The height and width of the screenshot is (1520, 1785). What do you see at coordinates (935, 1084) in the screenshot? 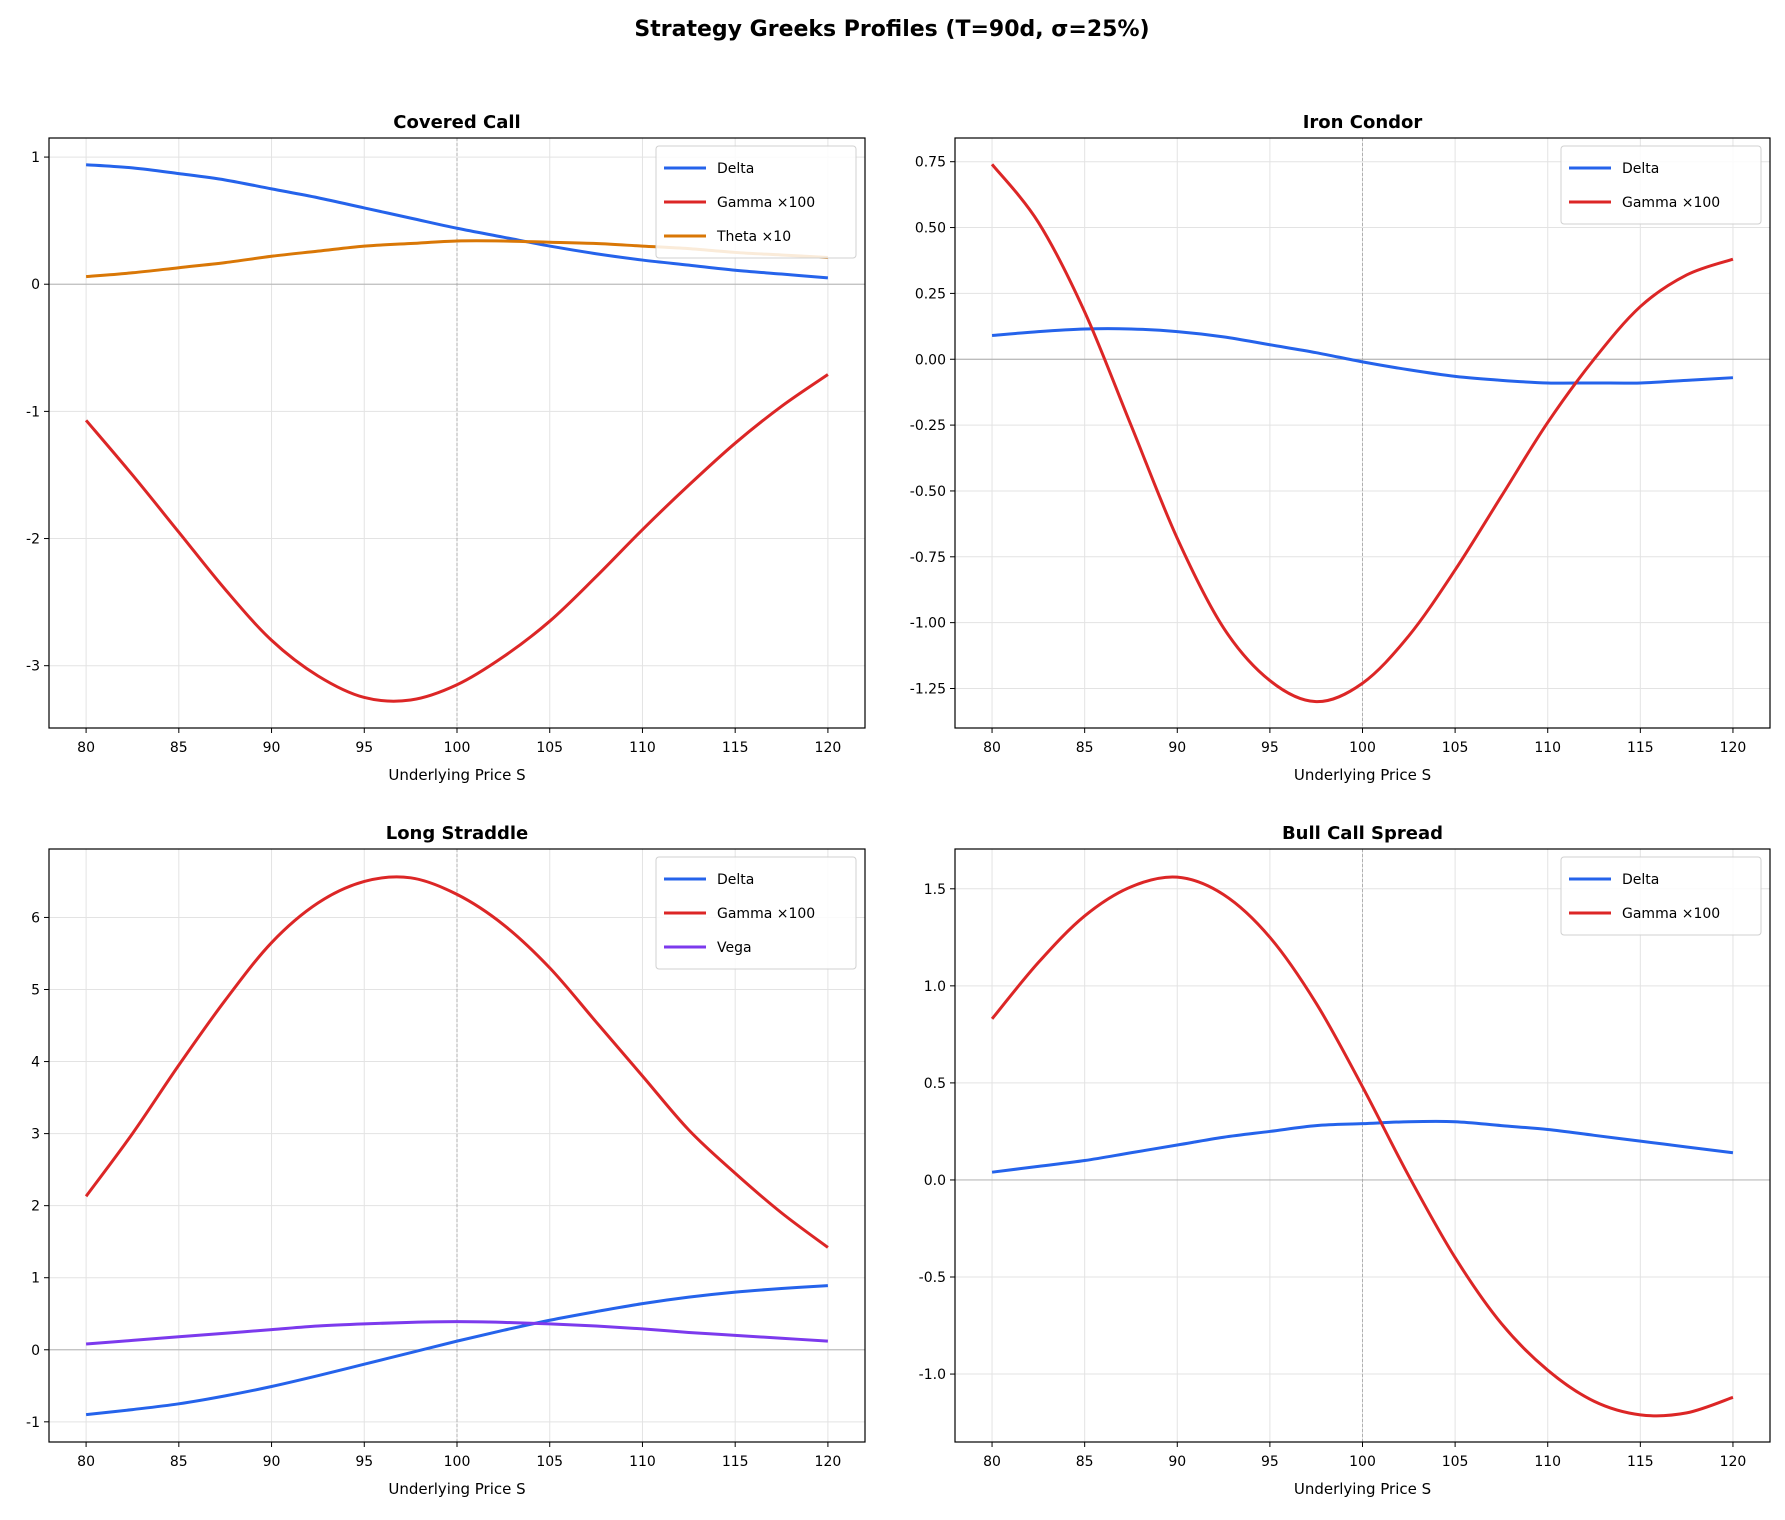
I see `y-tick-label: 0.5` at bounding box center [935, 1084].